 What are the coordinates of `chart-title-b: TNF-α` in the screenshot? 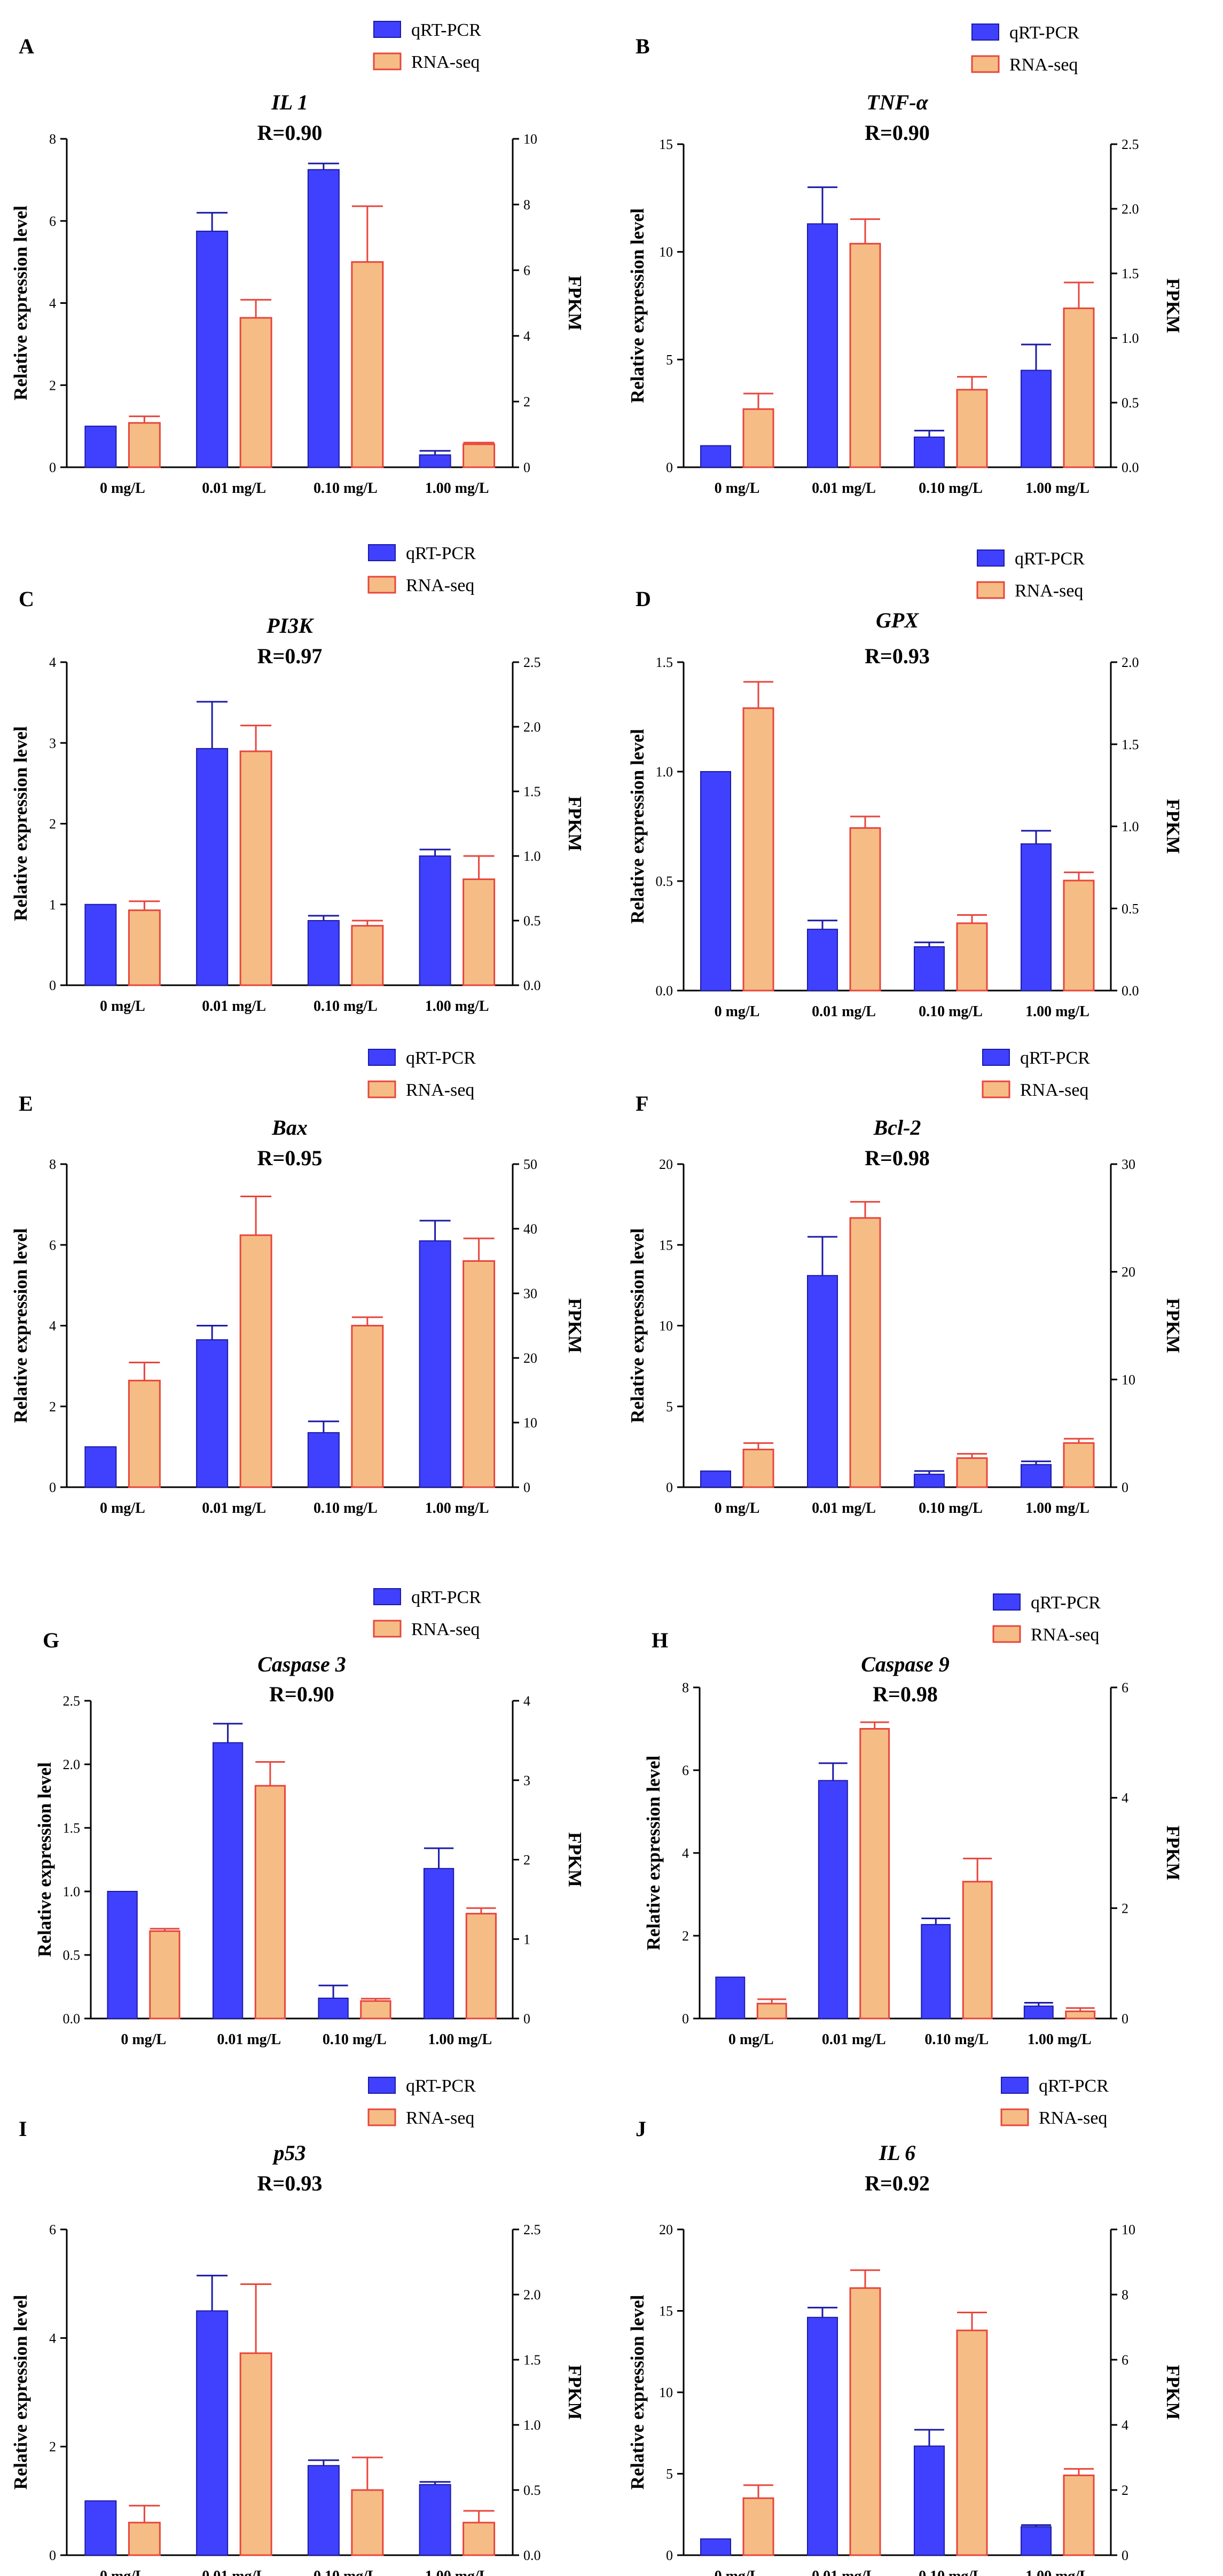 It's located at (897, 102).